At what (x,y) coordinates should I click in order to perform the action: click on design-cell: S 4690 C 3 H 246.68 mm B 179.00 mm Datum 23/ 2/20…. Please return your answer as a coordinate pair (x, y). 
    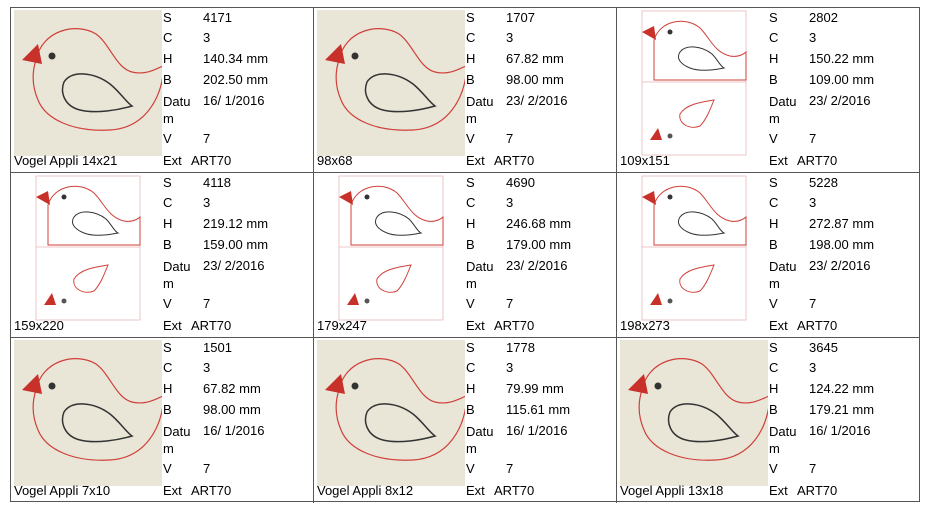
    Looking at the image, I should click on (465, 255).